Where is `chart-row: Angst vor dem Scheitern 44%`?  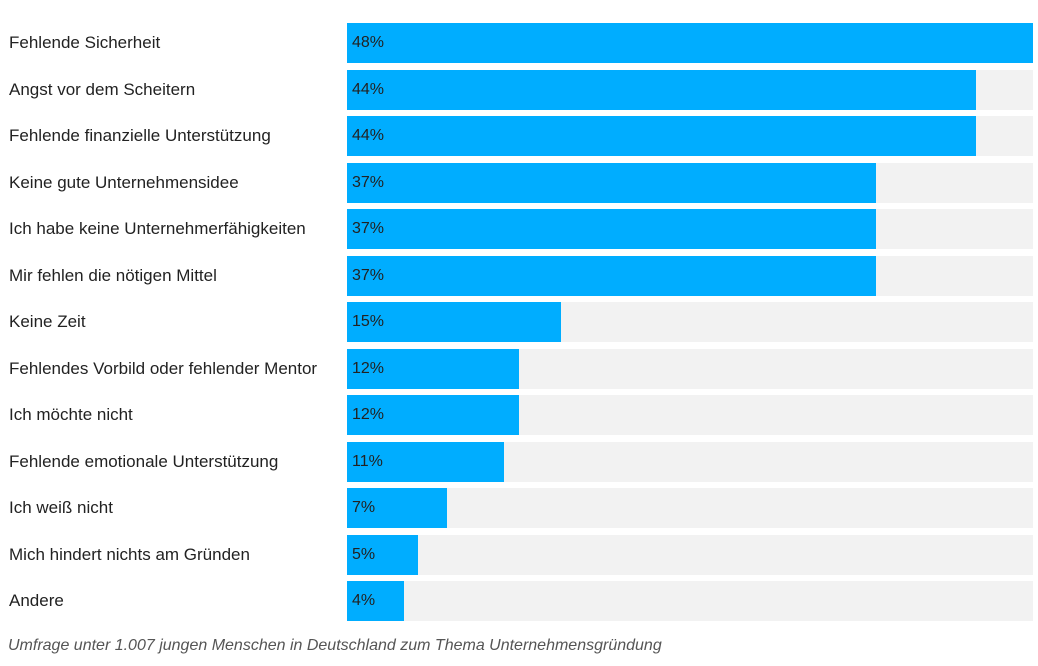
chart-row: Angst vor dem Scheitern 44% is located at coordinates (519, 89).